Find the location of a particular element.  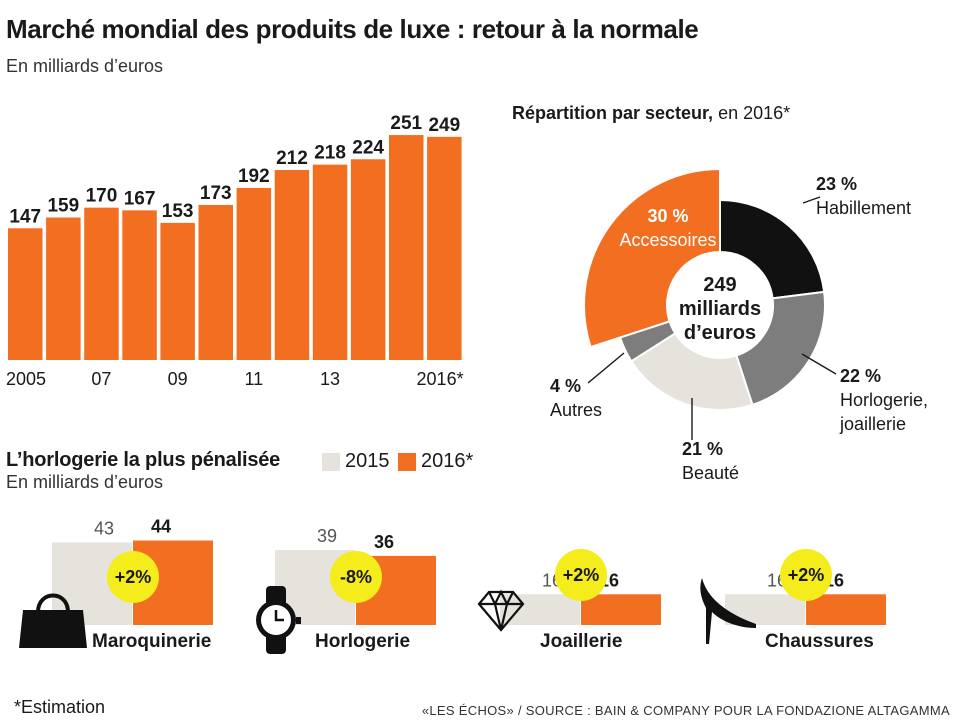

donut-center-text: milliards is located at coordinates (720, 309).